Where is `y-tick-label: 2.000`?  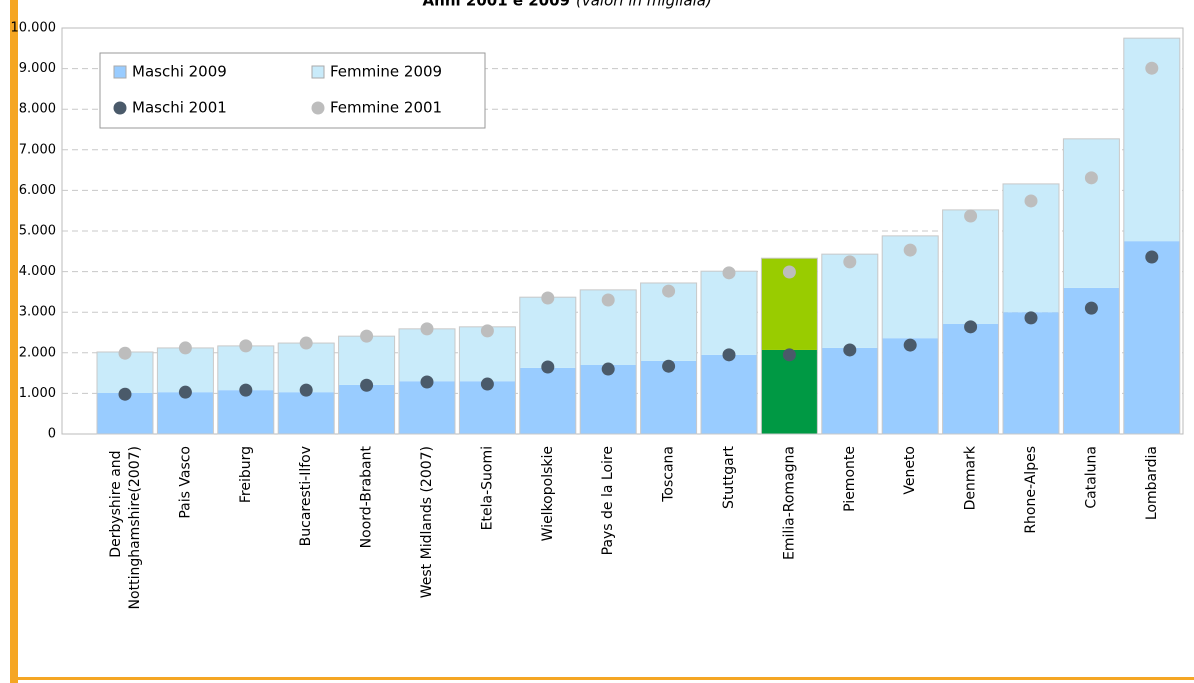
y-tick-label: 2.000 is located at coordinates (37, 352).